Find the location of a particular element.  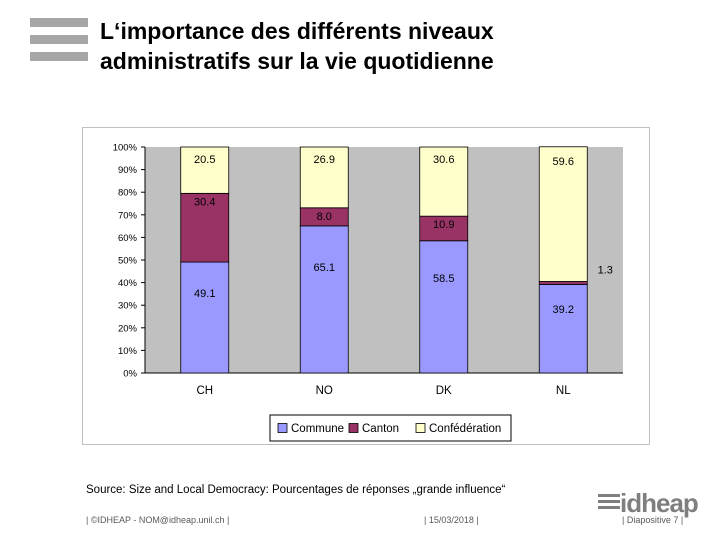

bar-canton-dk is located at coordinates (444, 228).